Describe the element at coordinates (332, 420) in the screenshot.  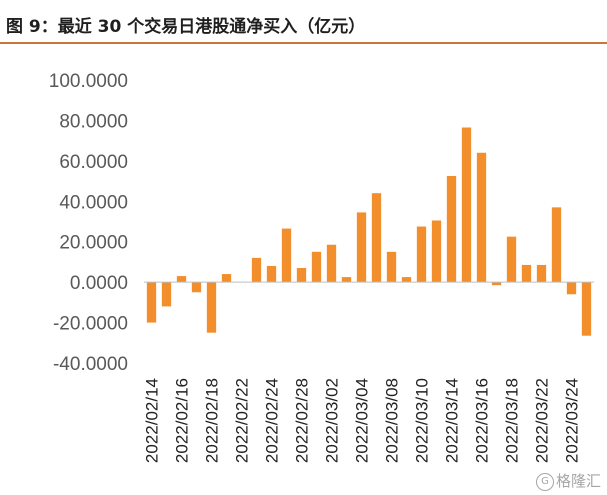
I see `x-tick-label: 2022/03/02` at that location.